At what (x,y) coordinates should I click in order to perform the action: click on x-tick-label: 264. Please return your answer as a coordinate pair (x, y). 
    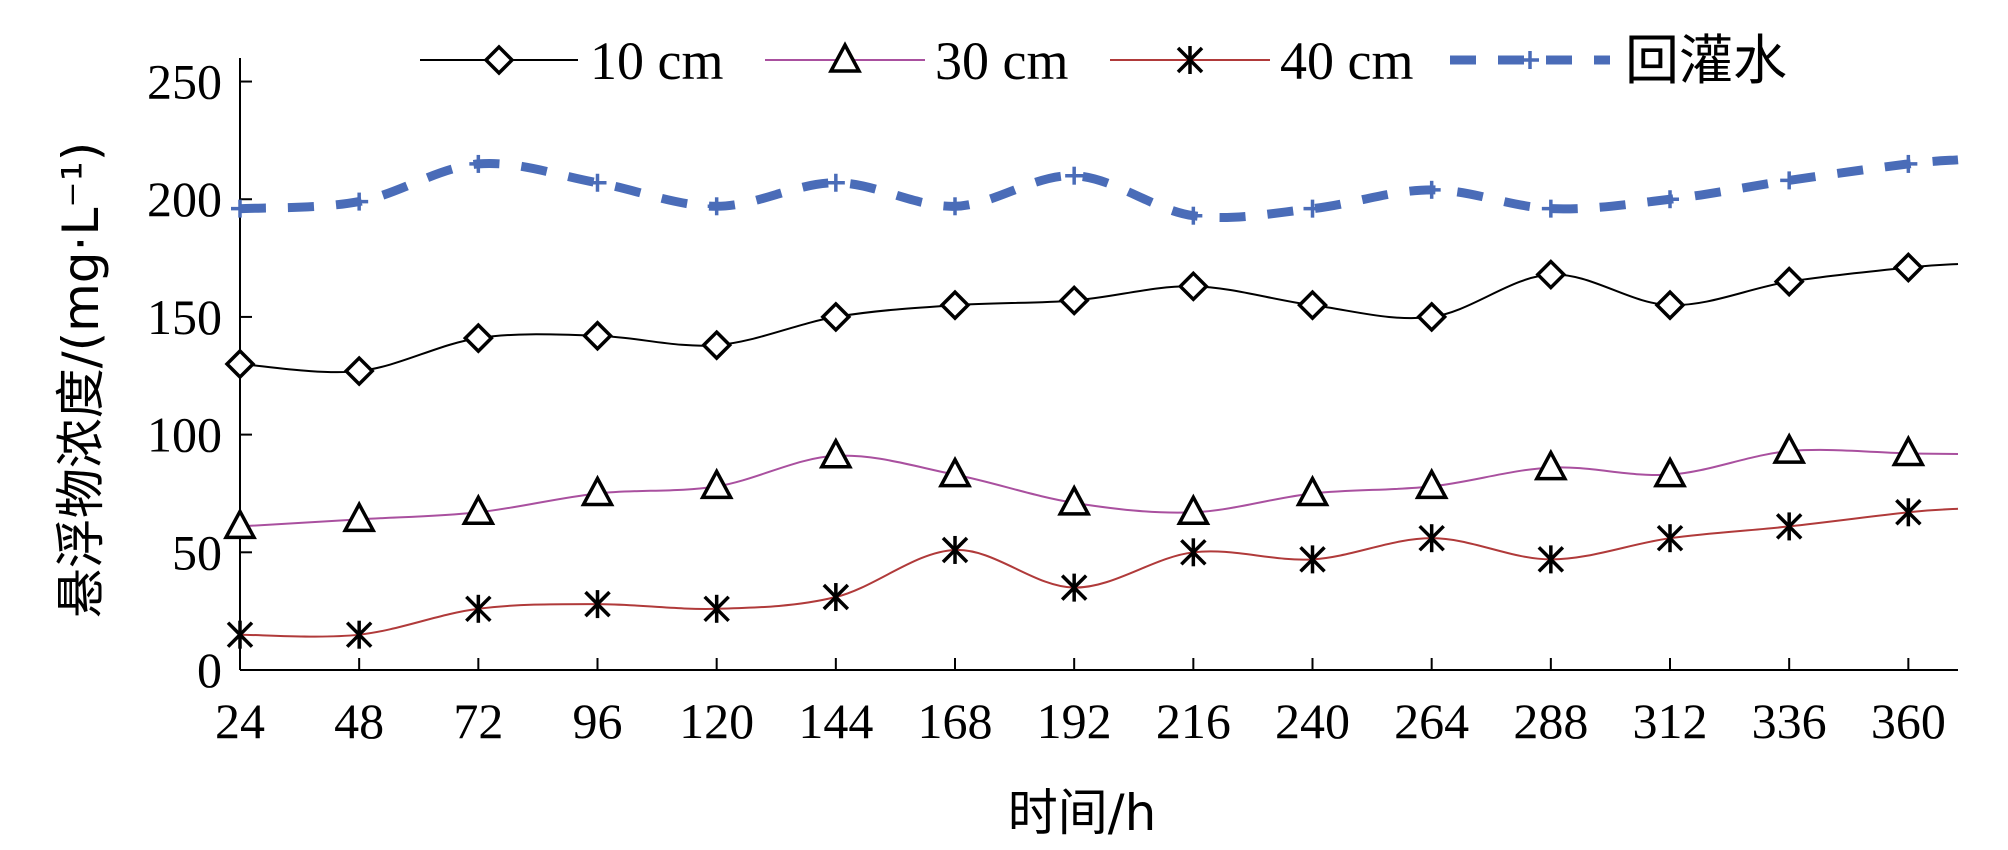
    Looking at the image, I should click on (1431, 721).